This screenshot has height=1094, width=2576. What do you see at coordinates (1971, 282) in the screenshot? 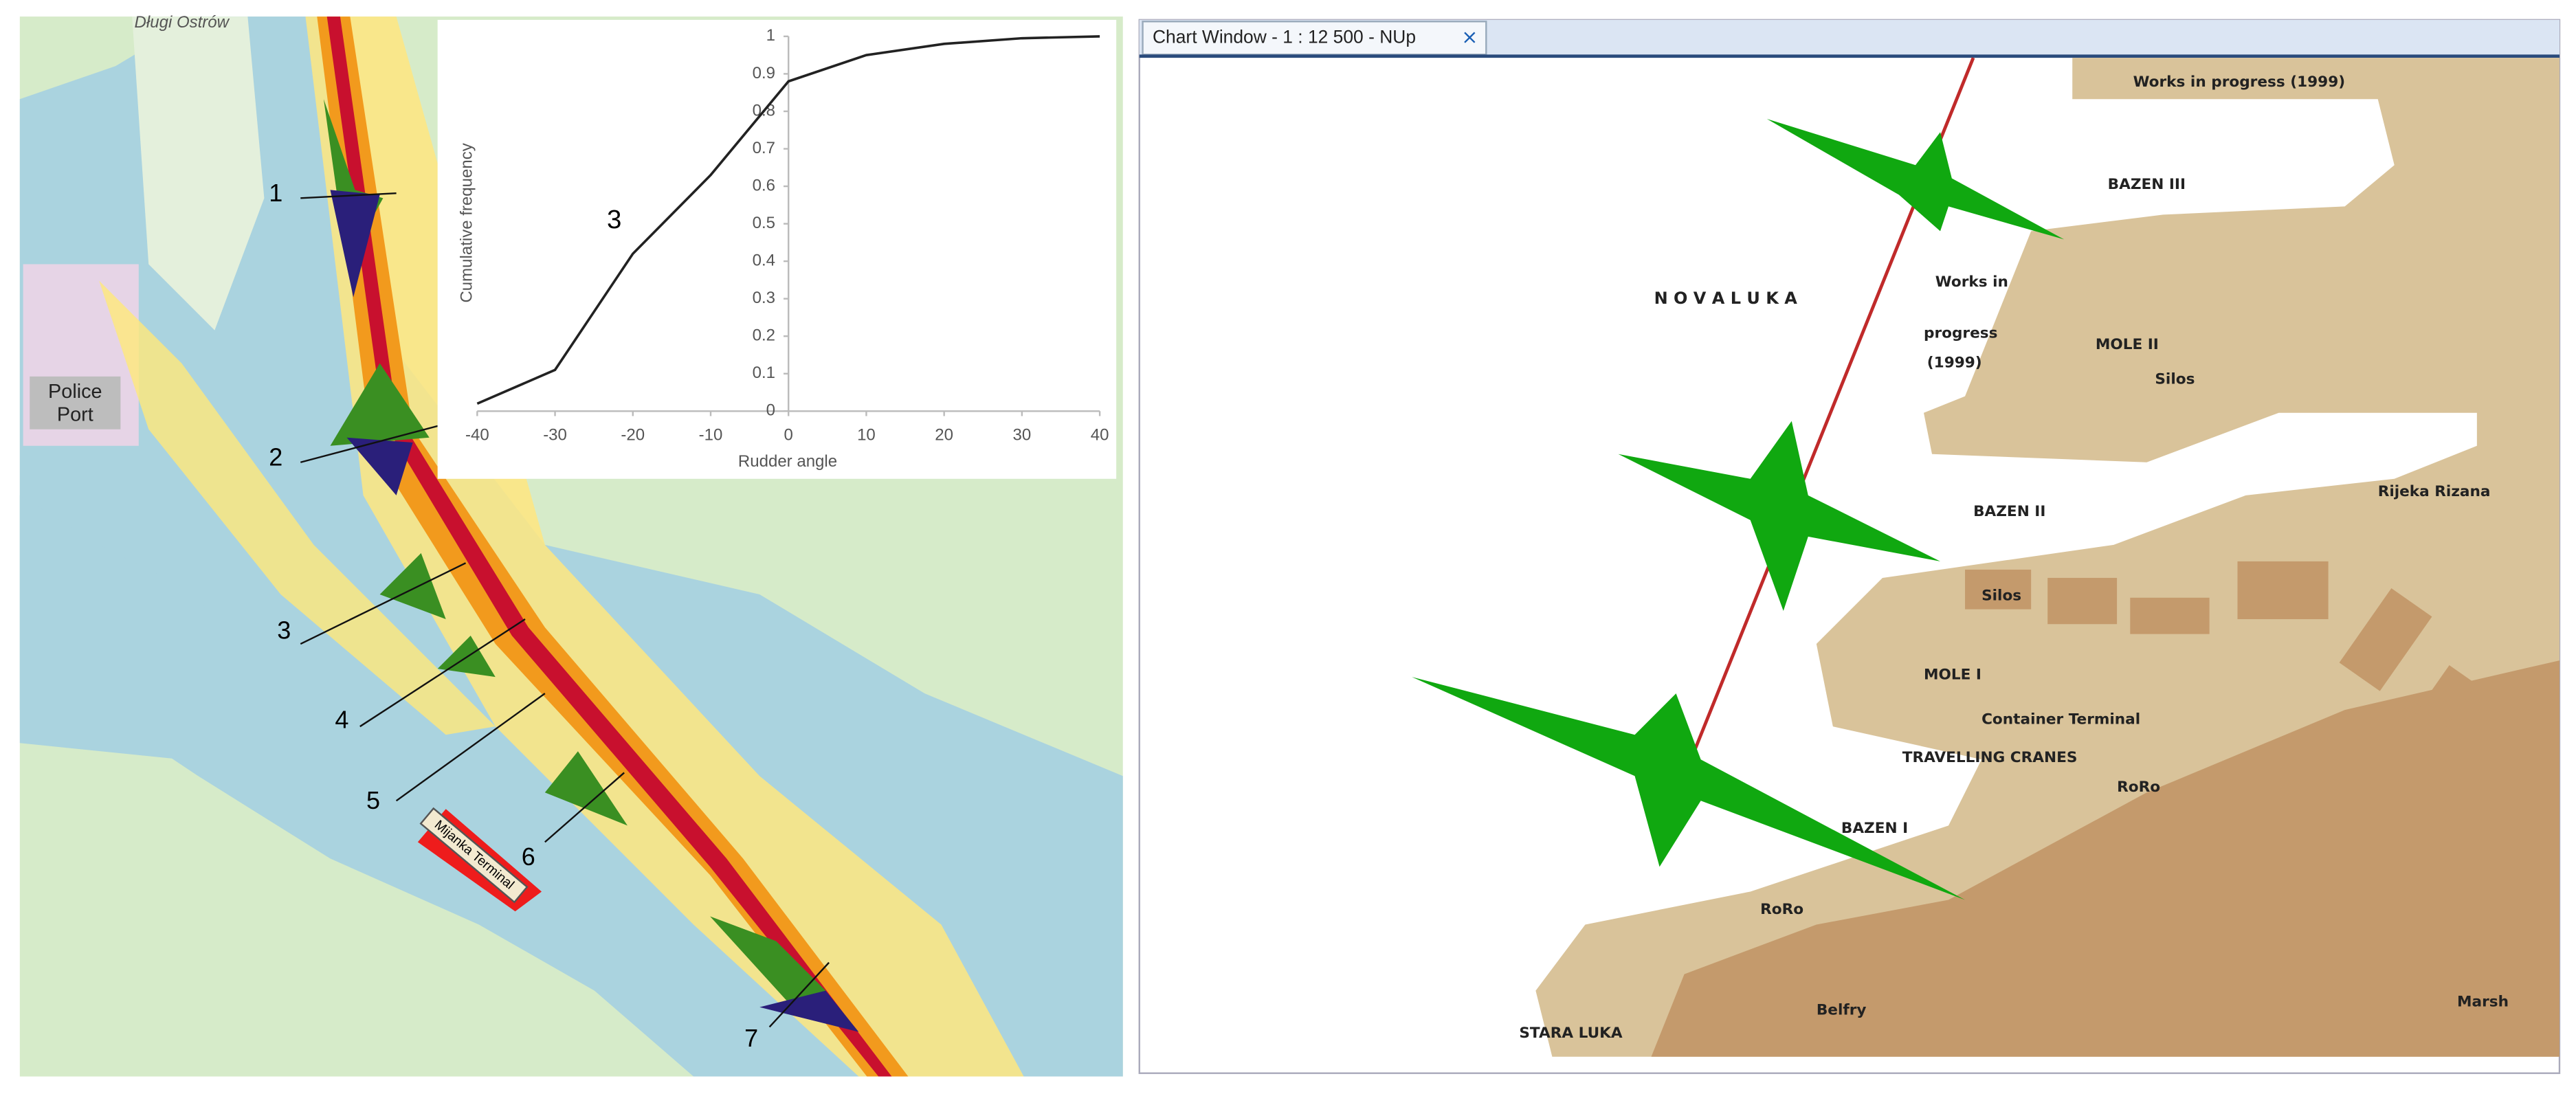
I see `map-label: Works in` at bounding box center [1971, 282].